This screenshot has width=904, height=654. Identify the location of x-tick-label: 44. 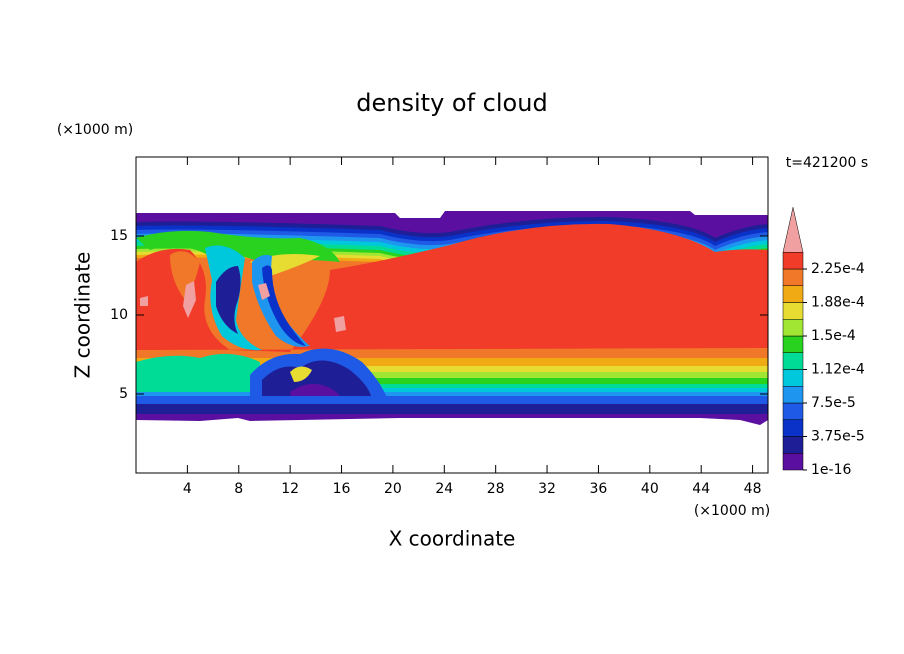
(701, 489).